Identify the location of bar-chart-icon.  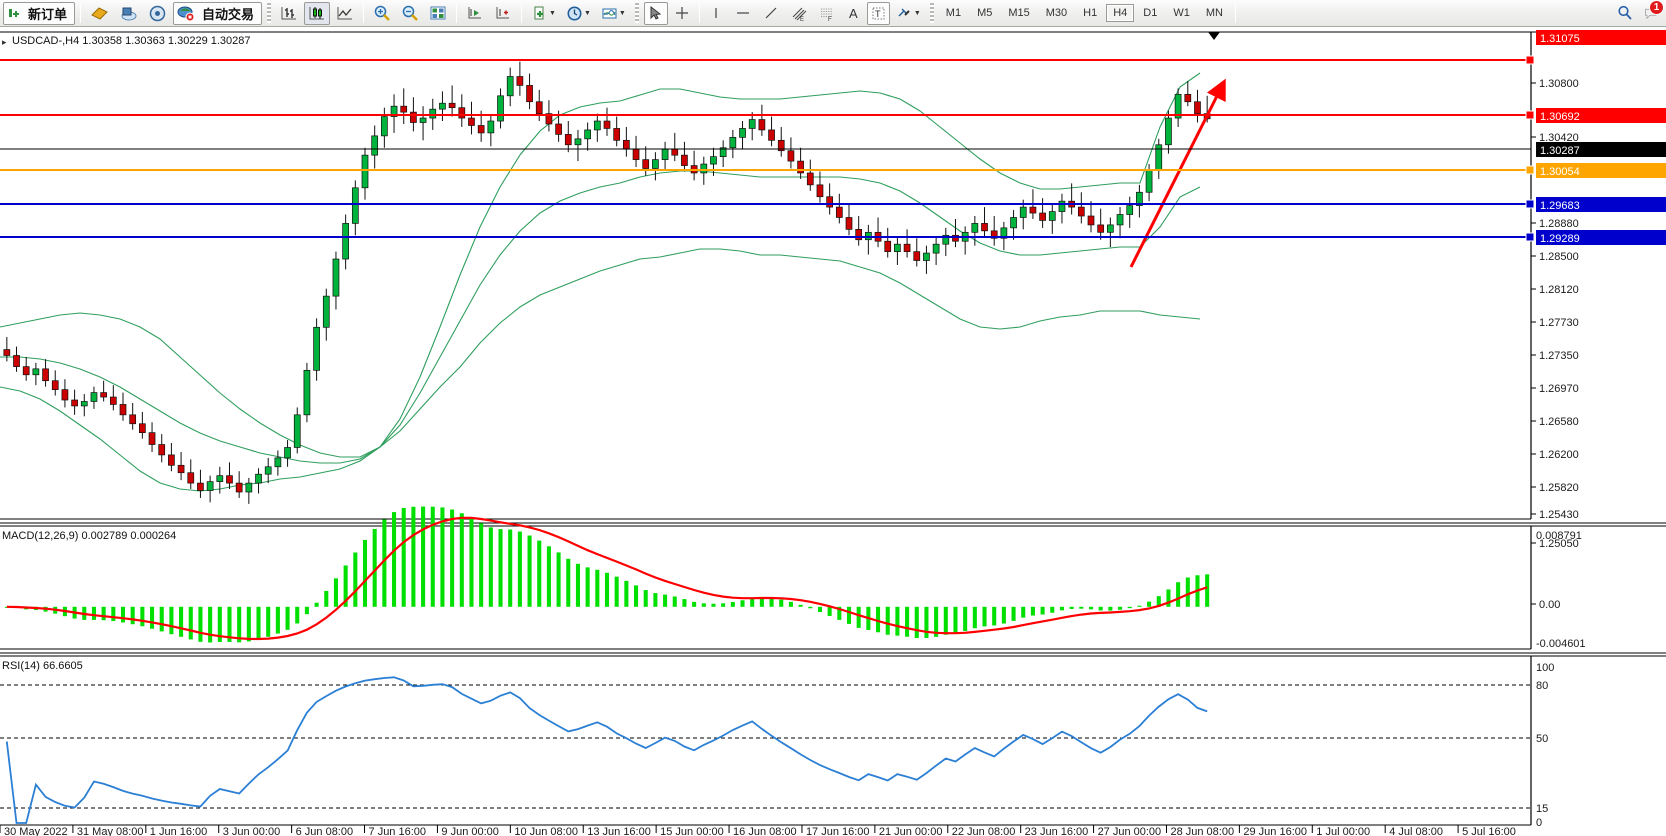
(289, 13).